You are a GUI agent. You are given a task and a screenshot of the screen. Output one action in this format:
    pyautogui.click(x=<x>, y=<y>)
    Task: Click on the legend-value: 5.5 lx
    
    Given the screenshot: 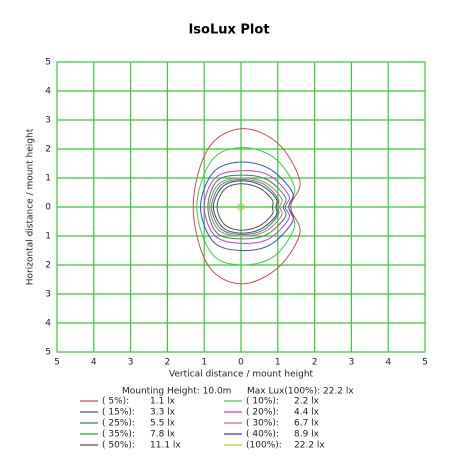 What is the action you would take?
    pyautogui.click(x=163, y=424)
    